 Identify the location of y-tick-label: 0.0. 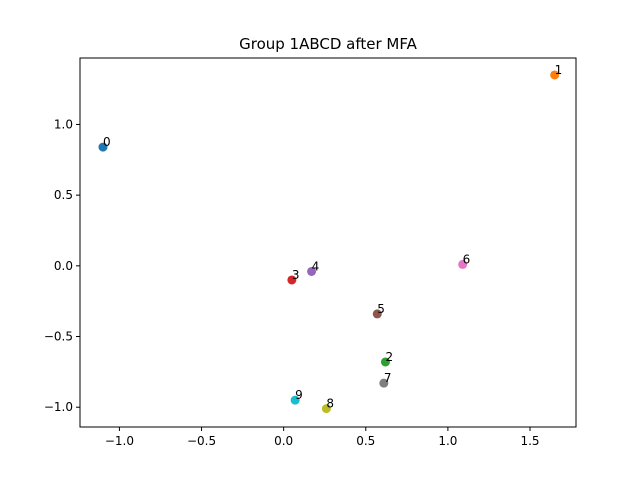
(63, 266).